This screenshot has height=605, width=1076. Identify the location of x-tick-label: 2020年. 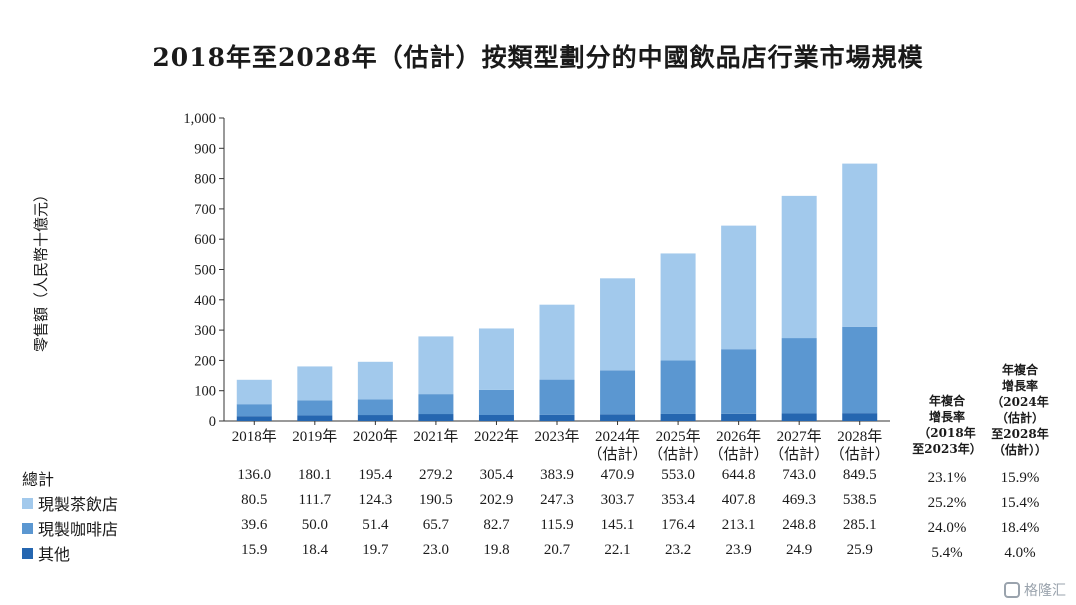
(375, 436).